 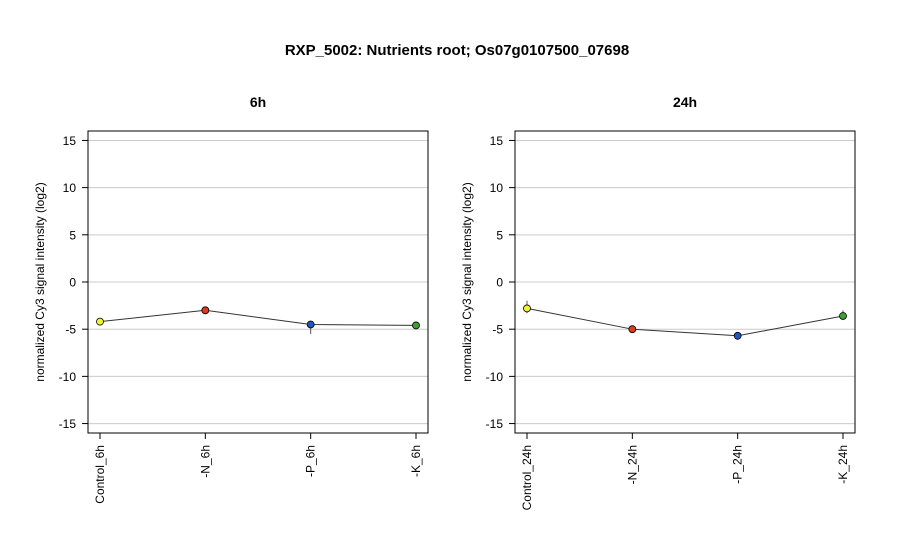 I want to click on x-tick-label: -N_24h, so click(x=632, y=464).